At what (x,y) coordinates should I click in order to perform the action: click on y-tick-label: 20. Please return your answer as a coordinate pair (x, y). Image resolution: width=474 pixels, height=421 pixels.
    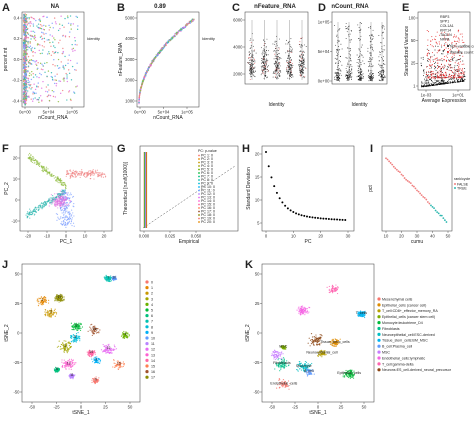
    Looking at the image, I should click on (15, 157).